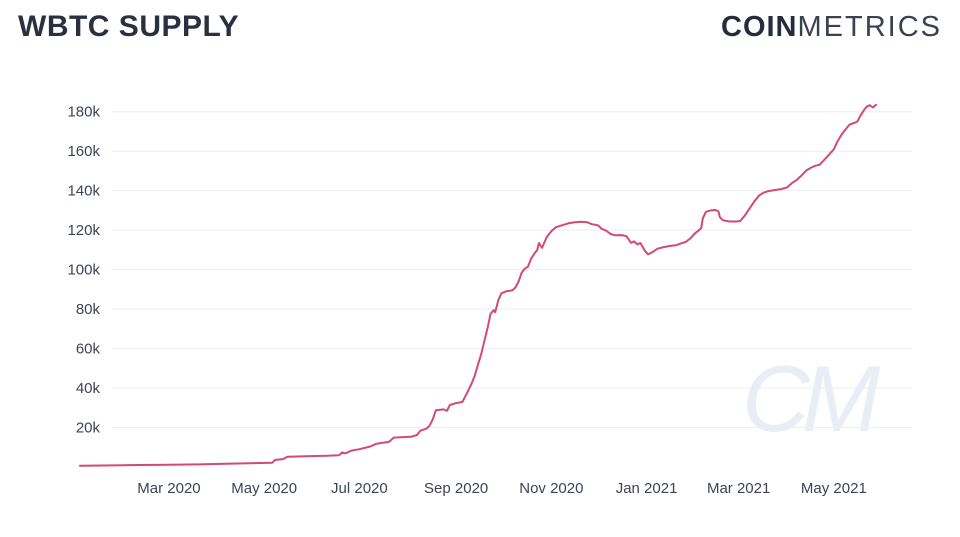 The height and width of the screenshot is (537, 960). What do you see at coordinates (456, 488) in the screenshot?
I see `x-tick-label: Sep 2020` at bounding box center [456, 488].